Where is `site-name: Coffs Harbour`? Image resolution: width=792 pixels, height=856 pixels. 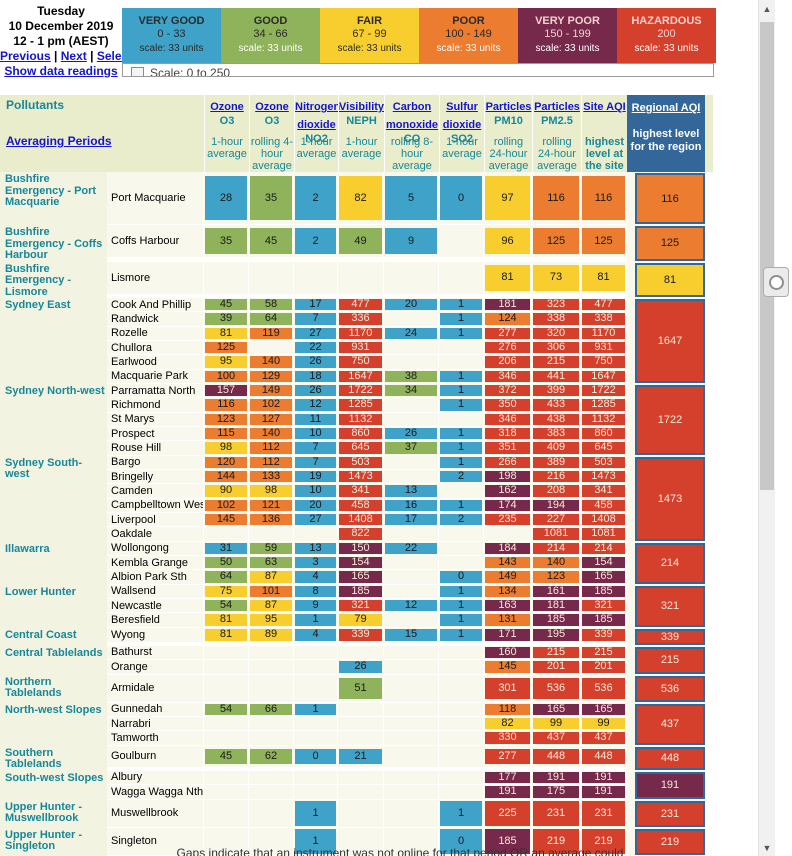 site-name: Coffs Harbour is located at coordinates (155, 241).